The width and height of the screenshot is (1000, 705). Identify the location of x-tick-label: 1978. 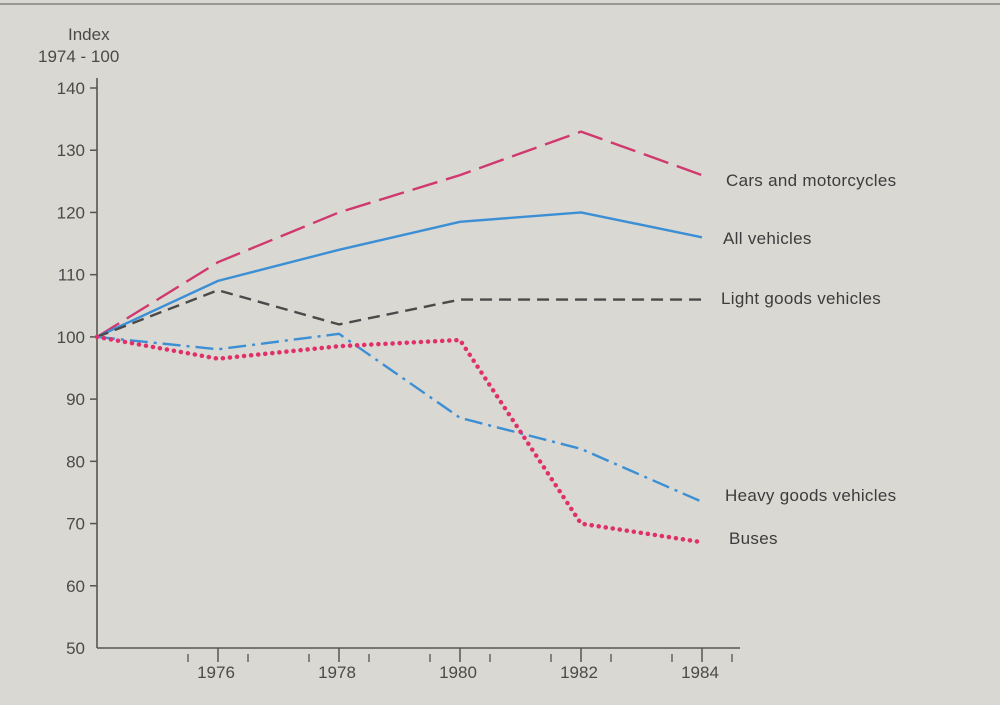
(337, 672).